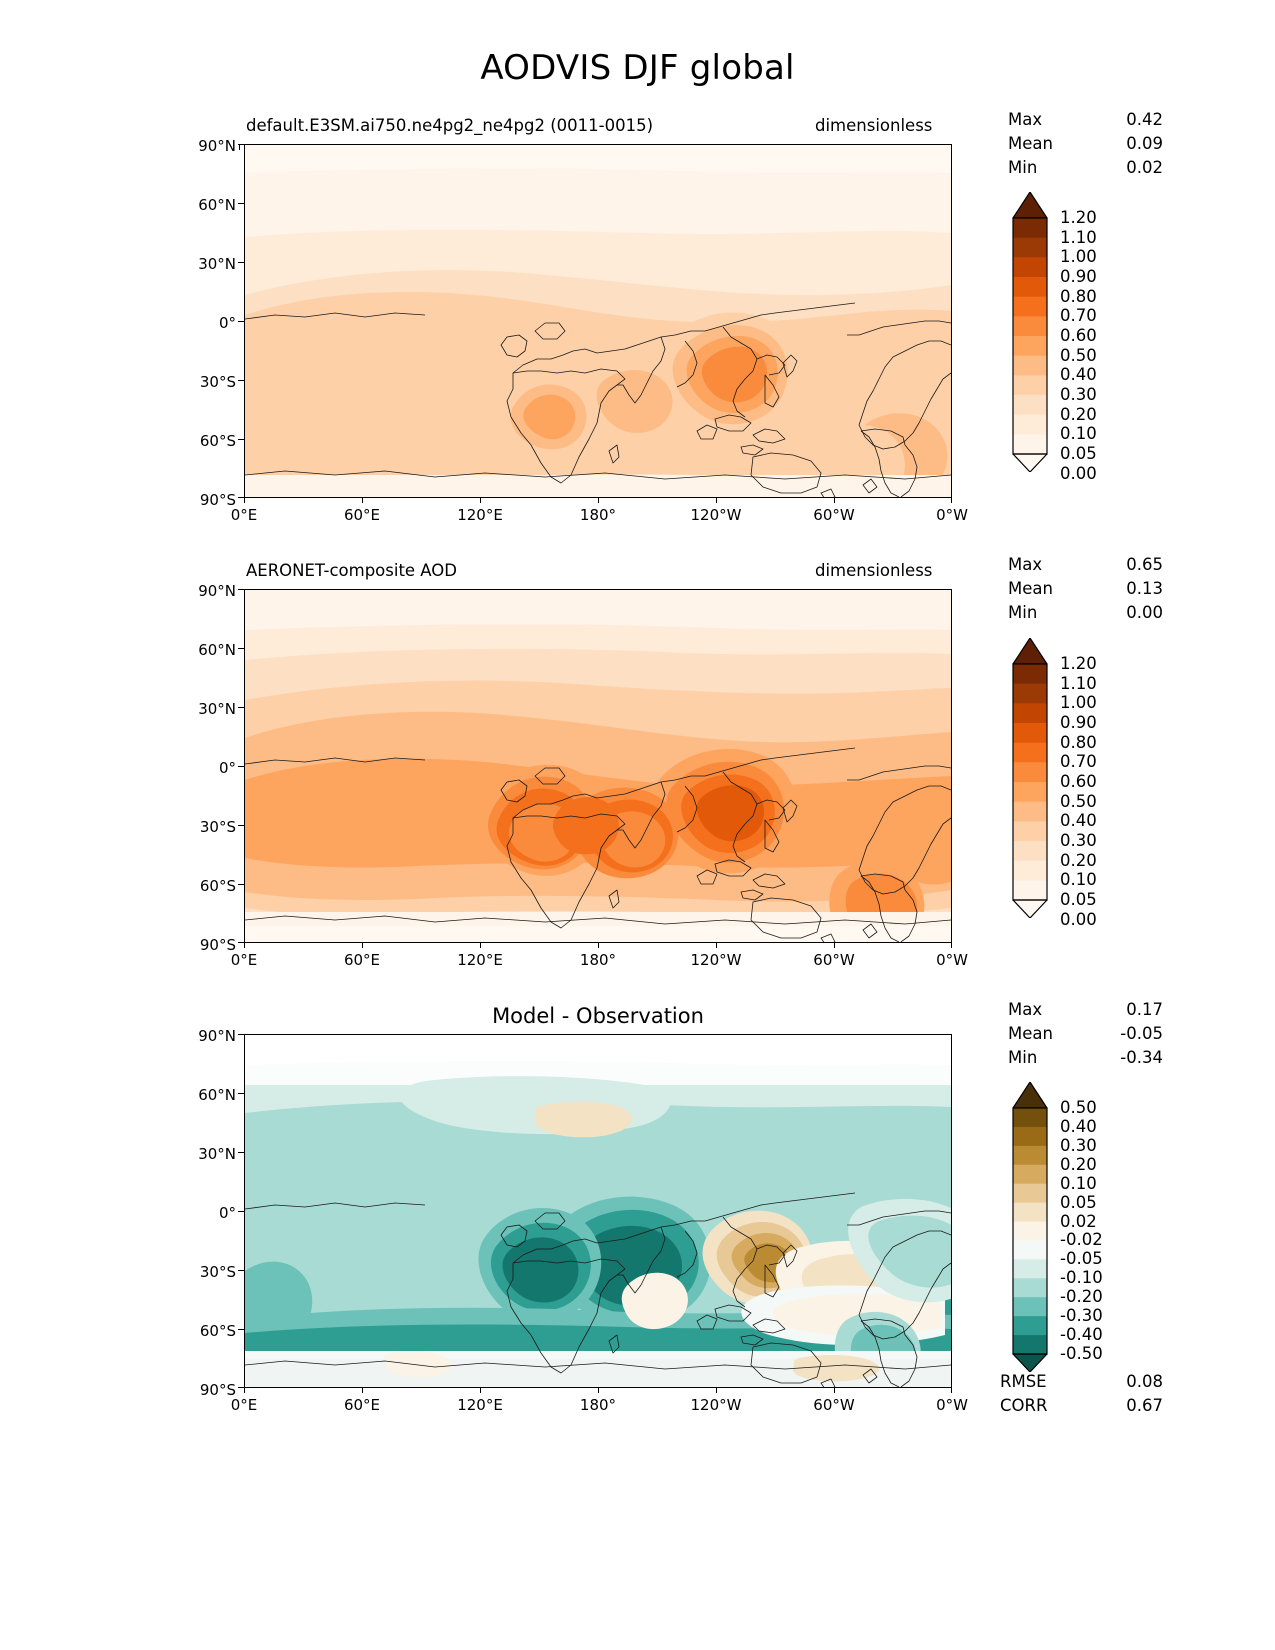 Image resolution: width=1275 pixels, height=1650 pixels. I want to click on ytick-label: 60°N, so click(217, 650).